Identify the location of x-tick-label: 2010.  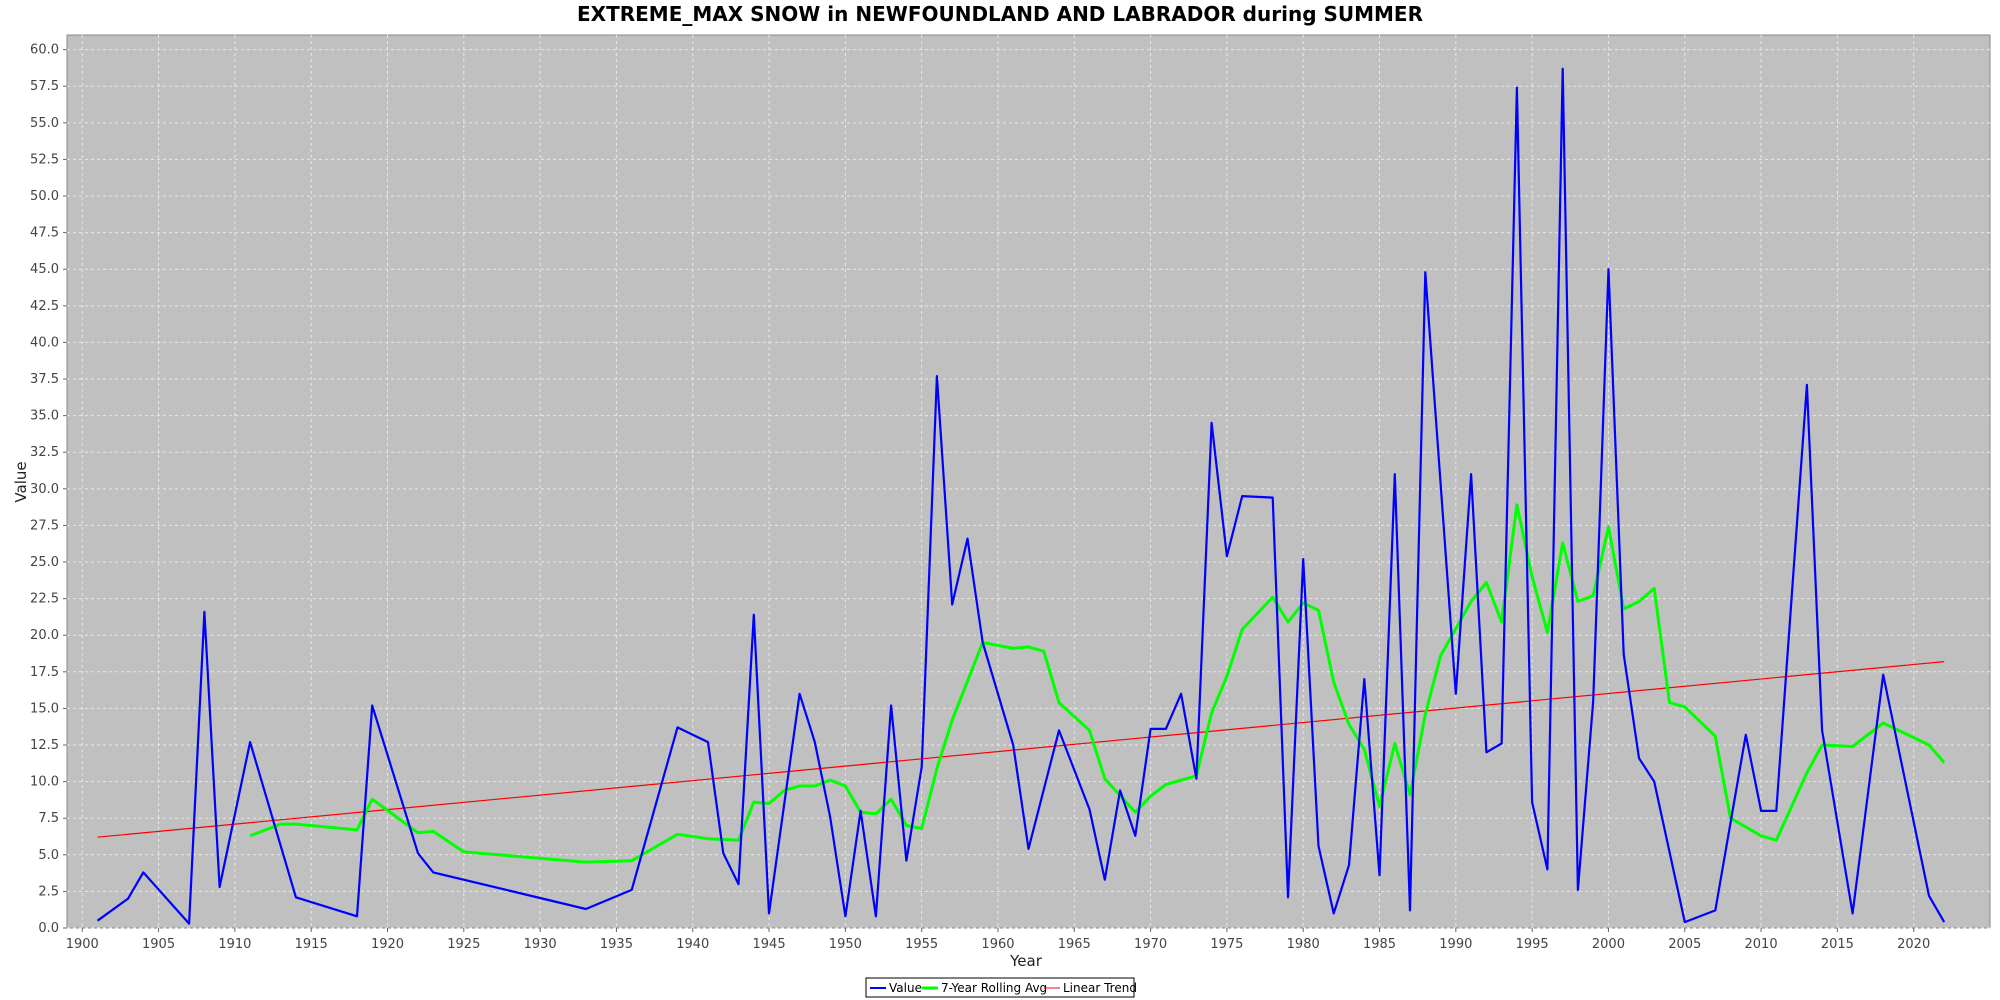
(1761, 944).